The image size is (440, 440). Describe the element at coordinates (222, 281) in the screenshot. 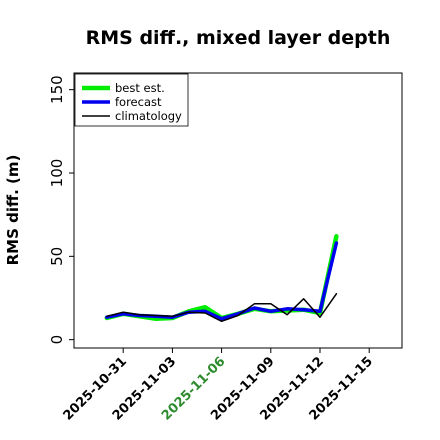

I see `series-line-forecast` at that location.